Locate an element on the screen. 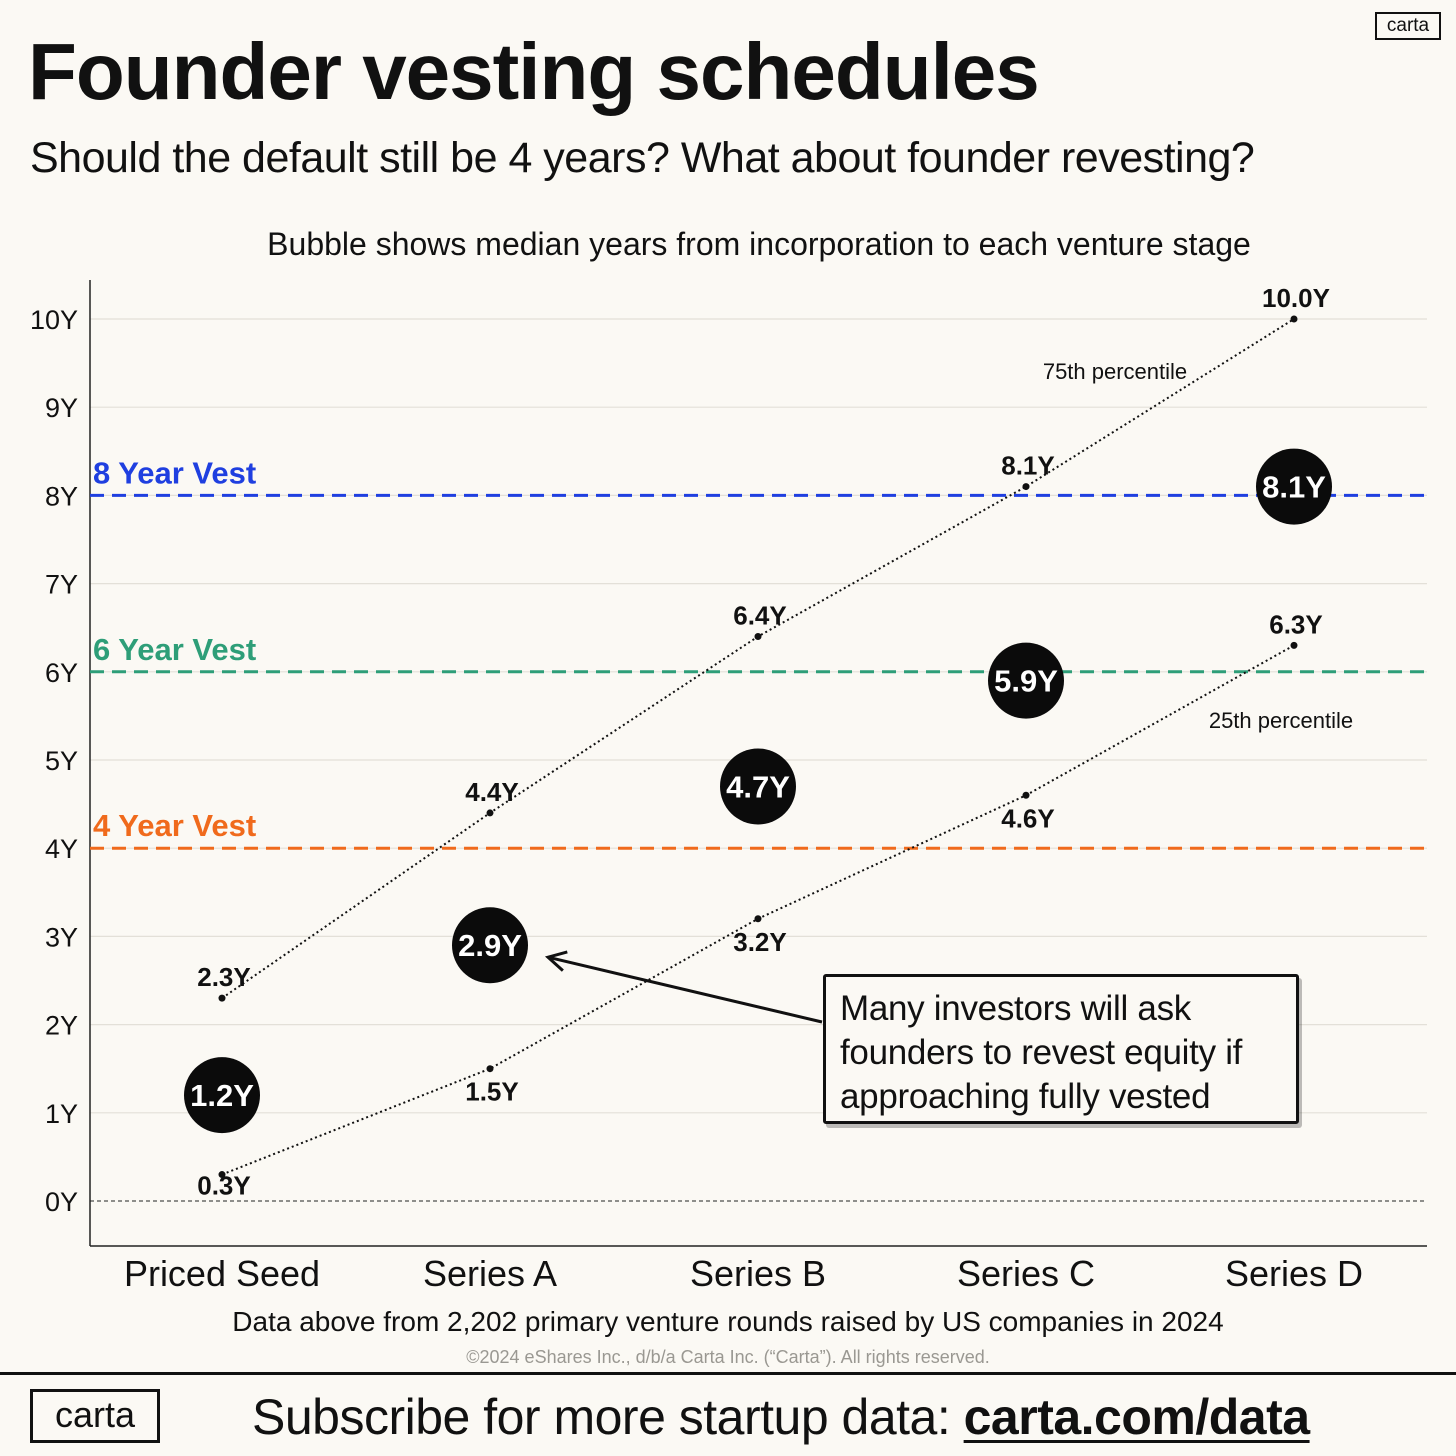 This screenshot has height=1456, width=1456. vest-reference-label: 6 Year Vest is located at coordinates (174, 649).